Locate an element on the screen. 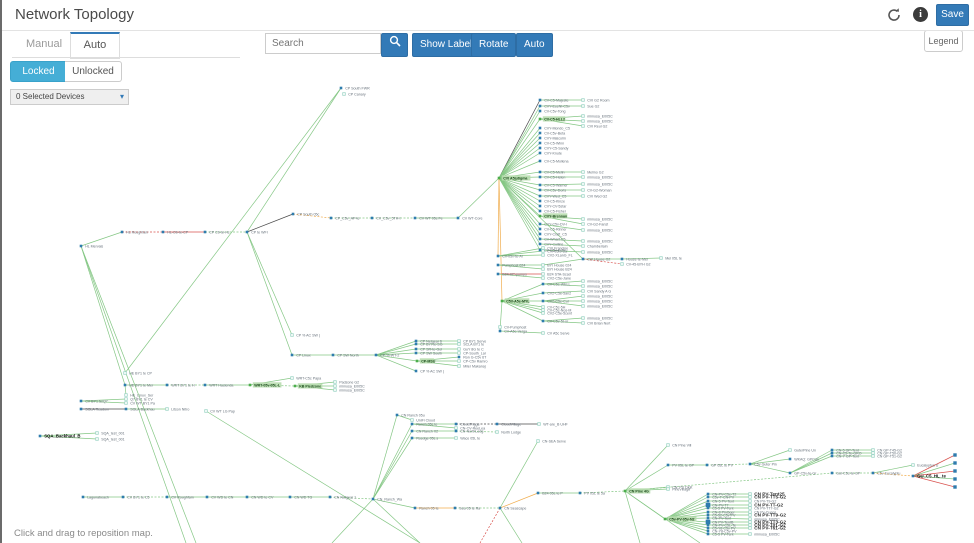  tab-auto: Auto is located at coordinates (95, 45).